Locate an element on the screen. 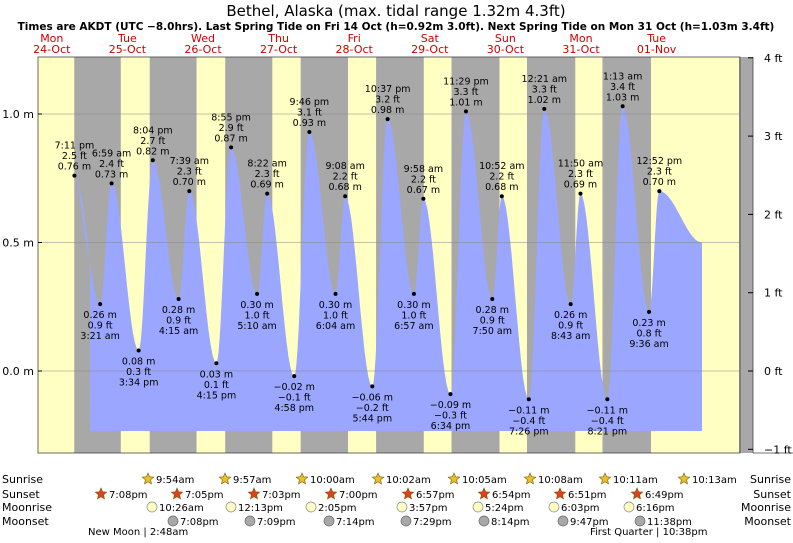 The width and height of the screenshot is (793, 543). date-label: 25-Oct is located at coordinates (128, 49).